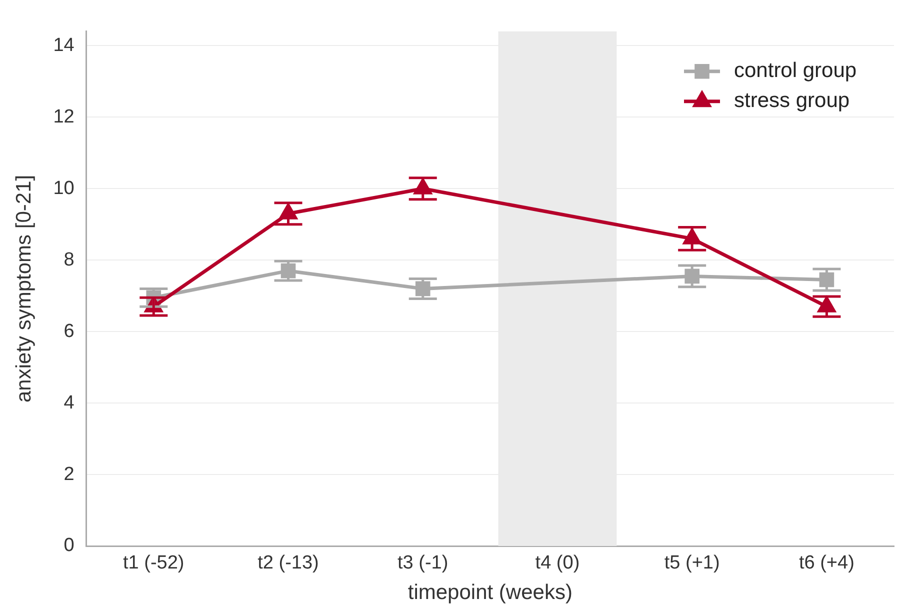 This screenshot has width=914, height=614. What do you see at coordinates (69, 331) in the screenshot?
I see `y-tick-label: 6` at bounding box center [69, 331].